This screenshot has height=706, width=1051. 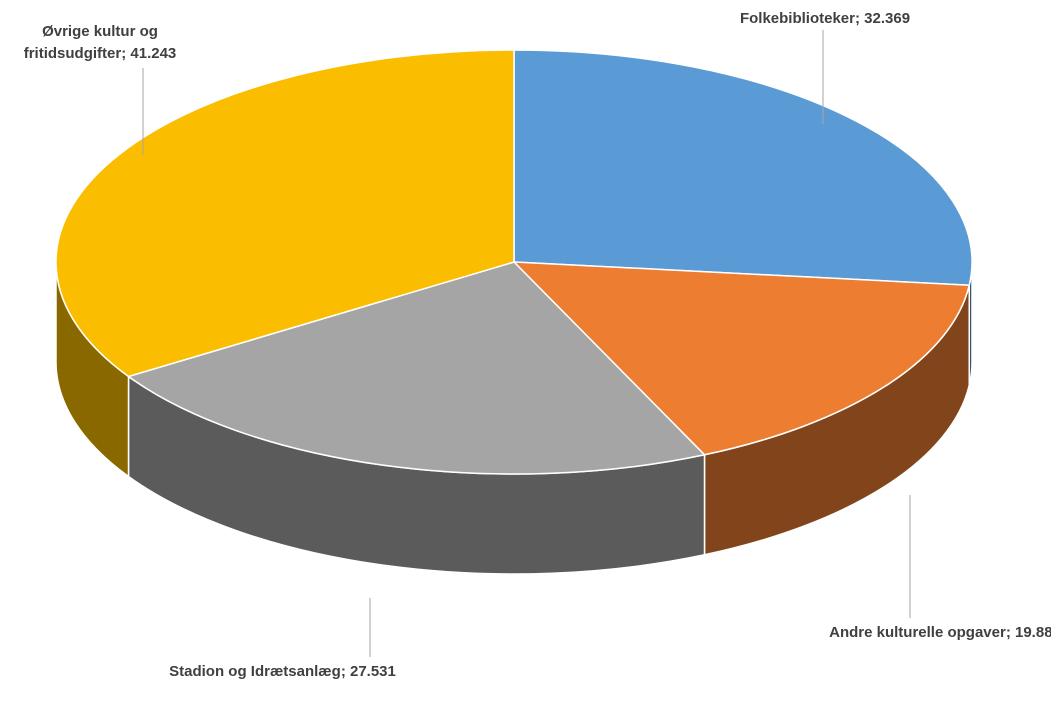 I want to click on data-label: Andre kulturelle opgaver; 19.880, so click(x=930, y=633).